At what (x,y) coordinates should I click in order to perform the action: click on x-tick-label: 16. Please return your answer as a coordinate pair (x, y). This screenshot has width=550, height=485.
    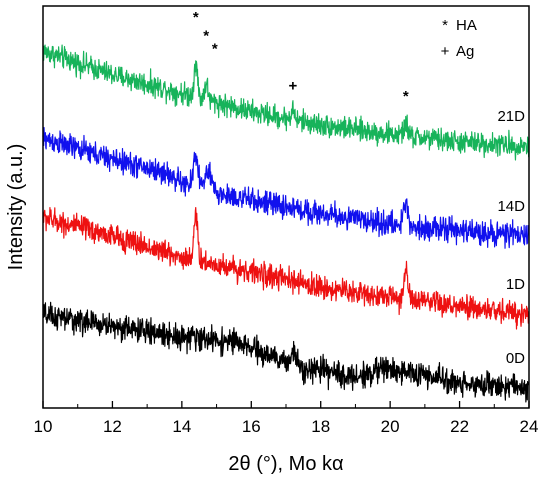
    Looking at the image, I should click on (251, 426).